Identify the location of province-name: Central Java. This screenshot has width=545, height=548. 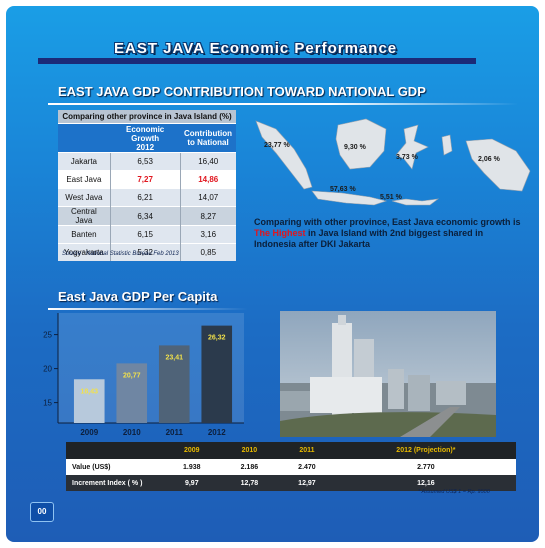
(84, 216).